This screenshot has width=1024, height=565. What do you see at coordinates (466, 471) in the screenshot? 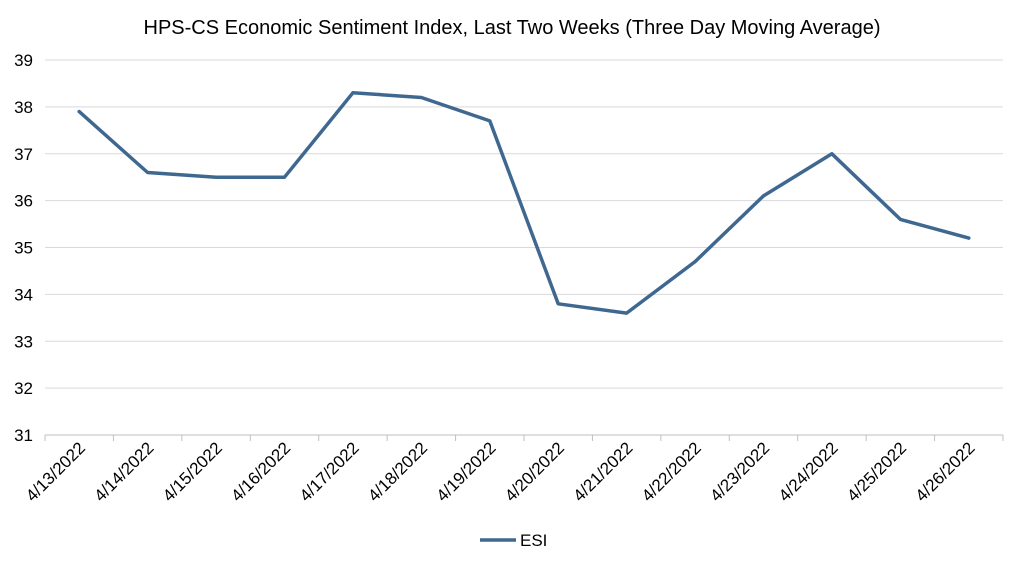
I see `x-tick-label: 4/19/2022` at bounding box center [466, 471].